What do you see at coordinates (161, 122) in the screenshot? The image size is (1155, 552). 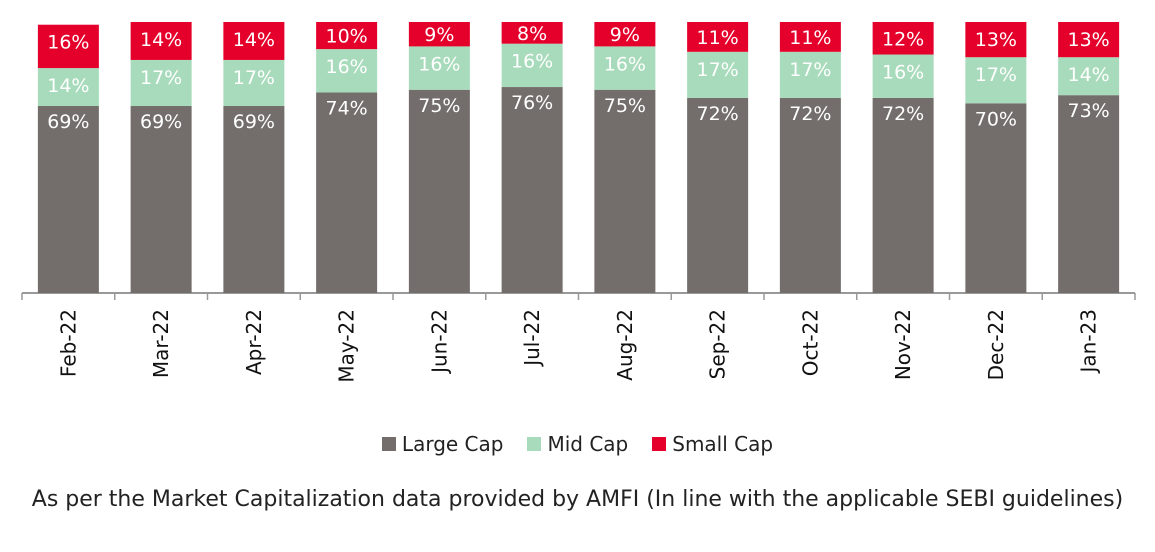 I see `data-label-large-cap-mar-22: 69%` at bounding box center [161, 122].